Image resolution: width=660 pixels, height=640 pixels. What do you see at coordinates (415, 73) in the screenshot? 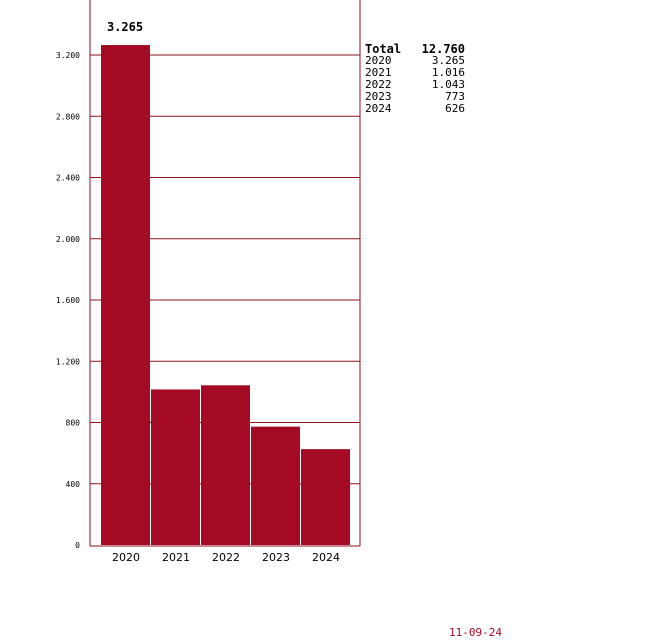
I see `legend-row-2021: 2021 1.016` at bounding box center [415, 73].